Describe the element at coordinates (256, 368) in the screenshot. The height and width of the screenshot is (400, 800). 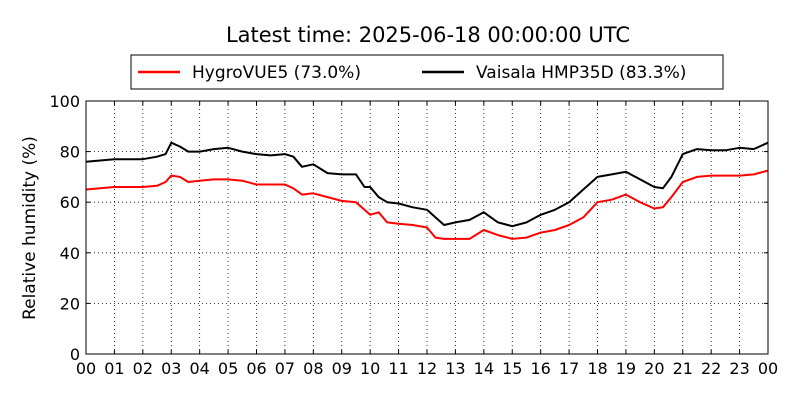
I see `x-tick-label: 06` at that location.